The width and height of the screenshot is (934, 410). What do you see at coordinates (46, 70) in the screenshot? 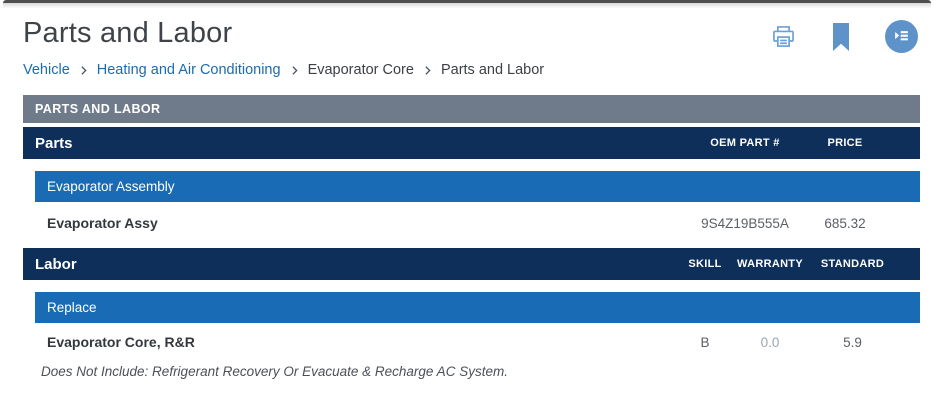
I see `breadcrumb-item-vehicle: Vehicle` at bounding box center [46, 70].